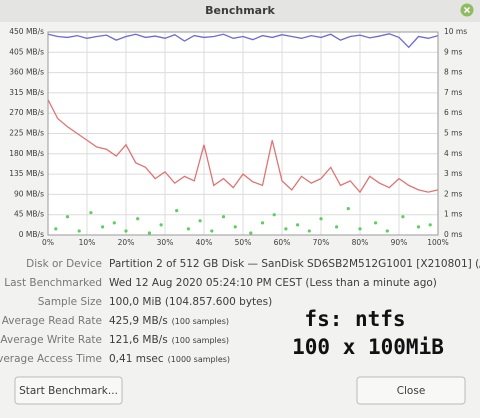 The height and width of the screenshot is (418, 480). I want to click on y-tick-label: 270 MB/s, so click(26, 112).